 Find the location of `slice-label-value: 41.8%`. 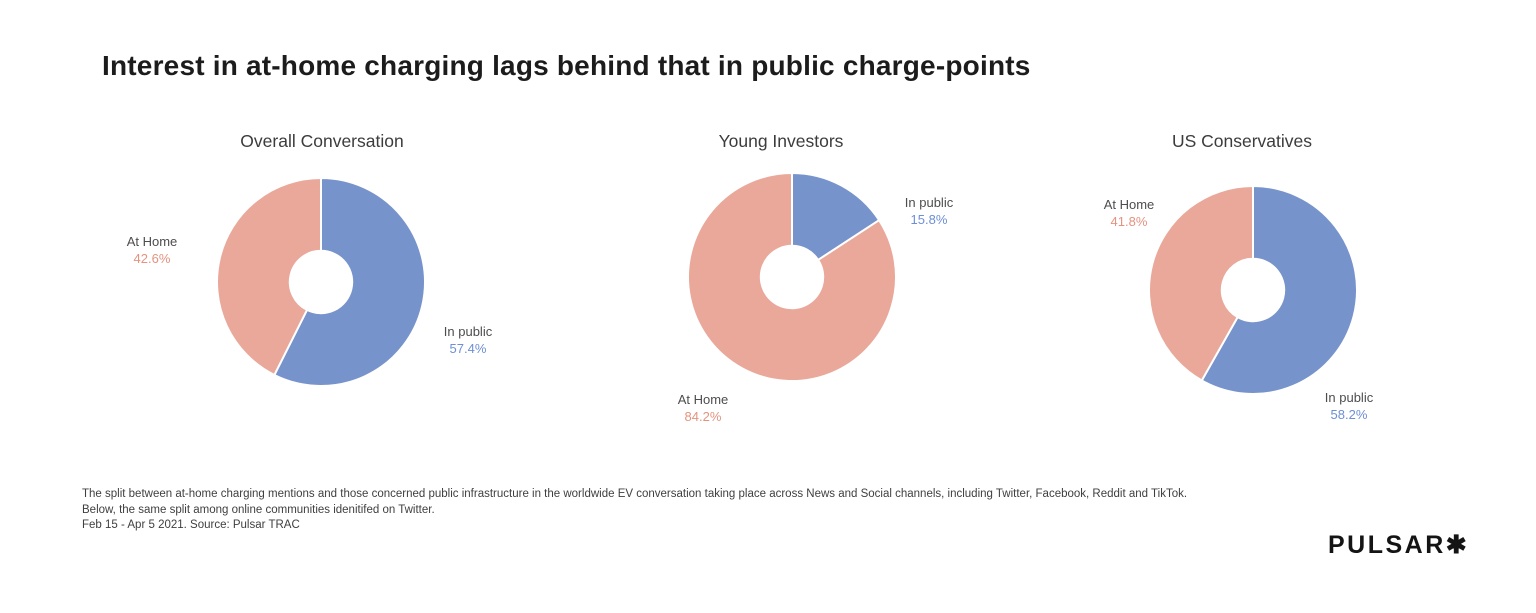

slice-label-value: 41.8% is located at coordinates (1129, 221).